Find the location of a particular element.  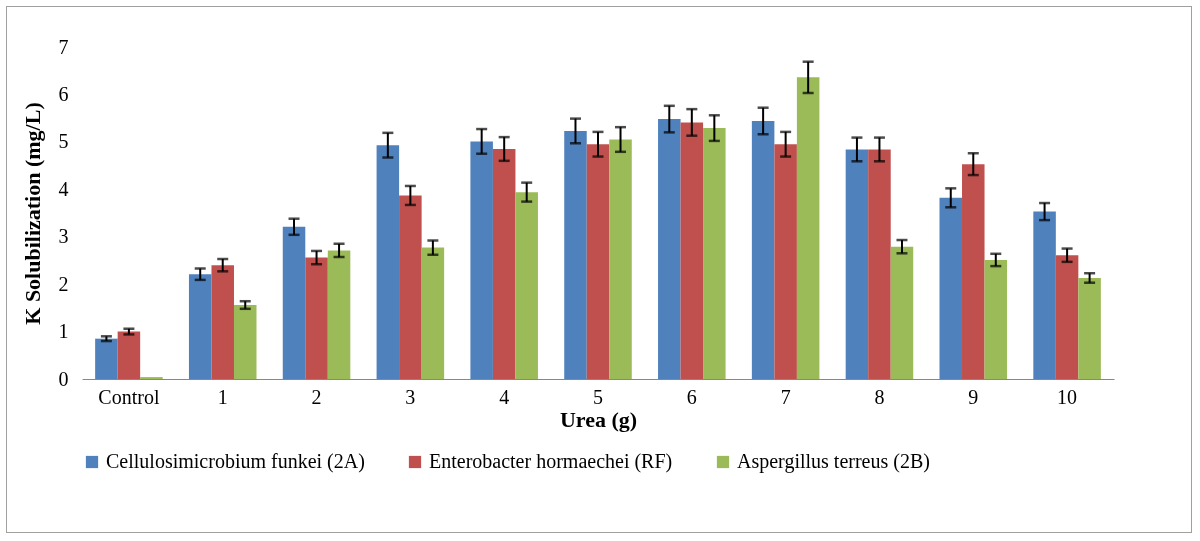

legend-label: Enterobacter hormaechei (RF) is located at coordinates (551, 461).